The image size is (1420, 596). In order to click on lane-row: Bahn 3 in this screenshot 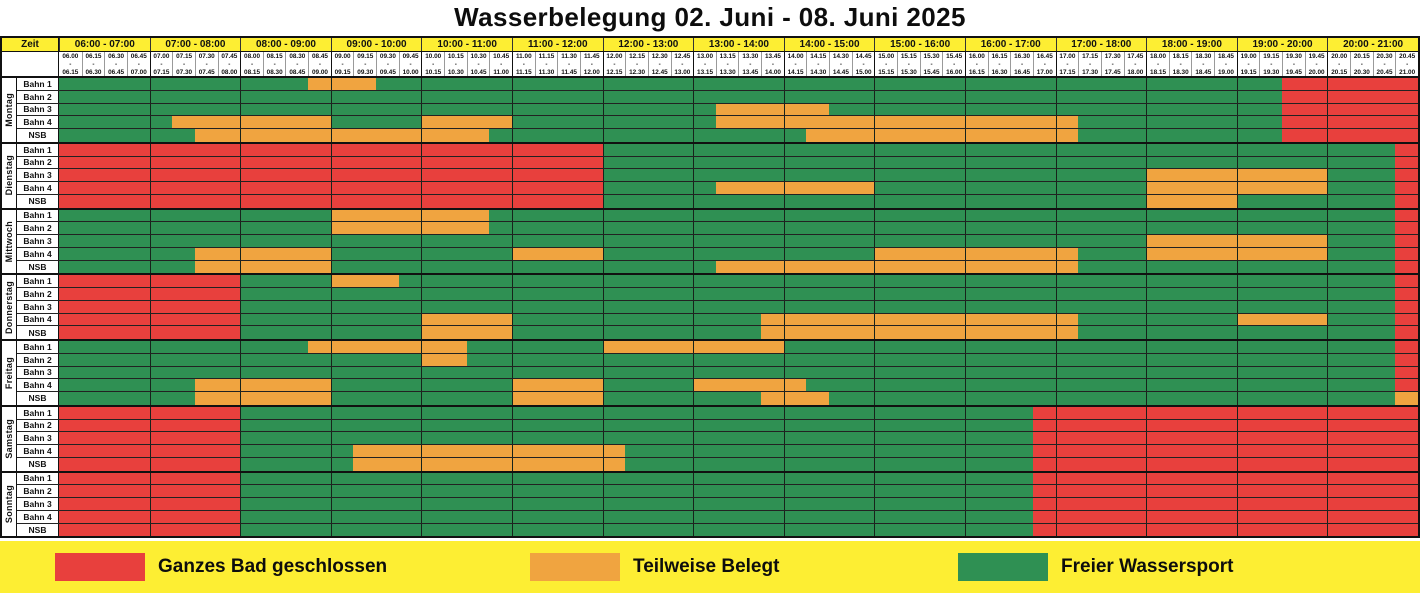, I will do `click(717, 307)`.